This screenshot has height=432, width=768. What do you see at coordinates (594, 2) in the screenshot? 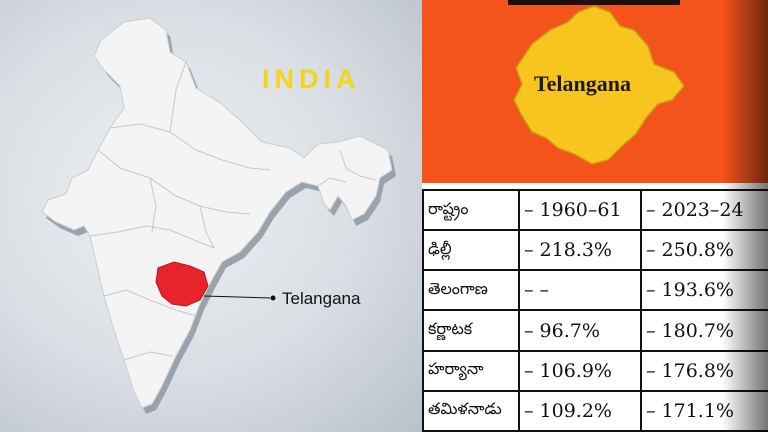
I see `card-top-bar` at bounding box center [594, 2].